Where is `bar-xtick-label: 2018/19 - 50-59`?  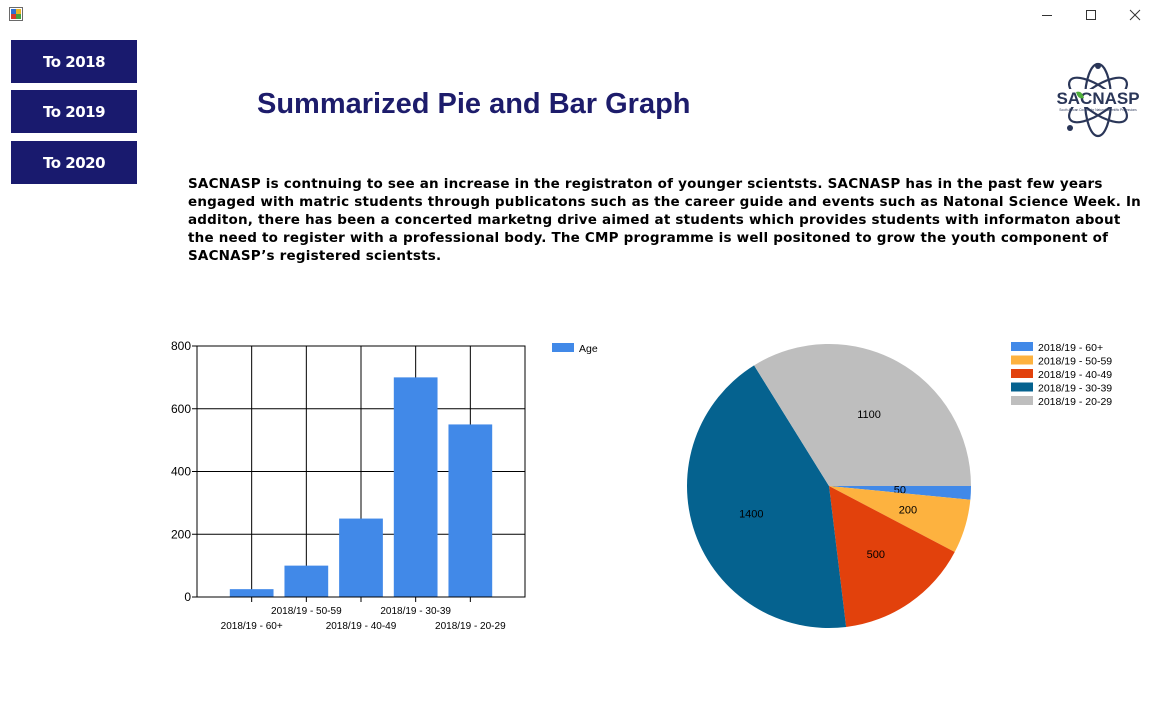 bar-xtick-label: 2018/19 - 50-59 is located at coordinates (306, 611).